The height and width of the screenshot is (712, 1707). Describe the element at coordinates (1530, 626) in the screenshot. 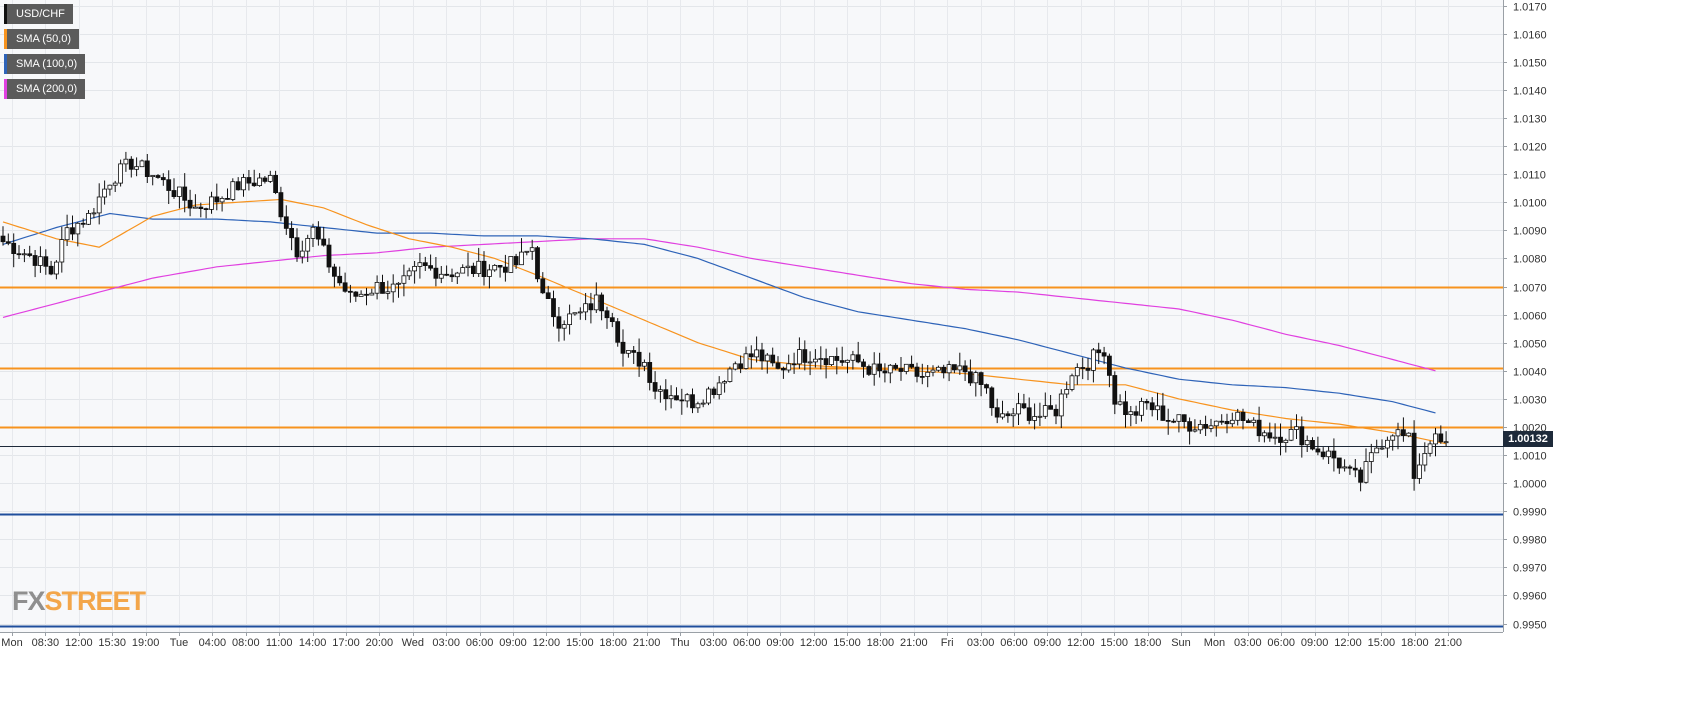

I see `y-tick-label: 0.9950` at that location.